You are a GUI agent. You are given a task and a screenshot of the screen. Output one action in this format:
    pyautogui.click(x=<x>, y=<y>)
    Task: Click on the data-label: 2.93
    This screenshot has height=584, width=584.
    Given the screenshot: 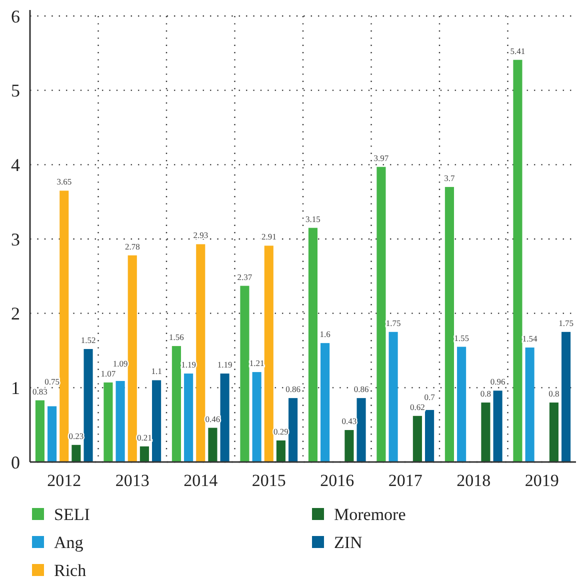 What is the action you would take?
    pyautogui.click(x=200, y=235)
    